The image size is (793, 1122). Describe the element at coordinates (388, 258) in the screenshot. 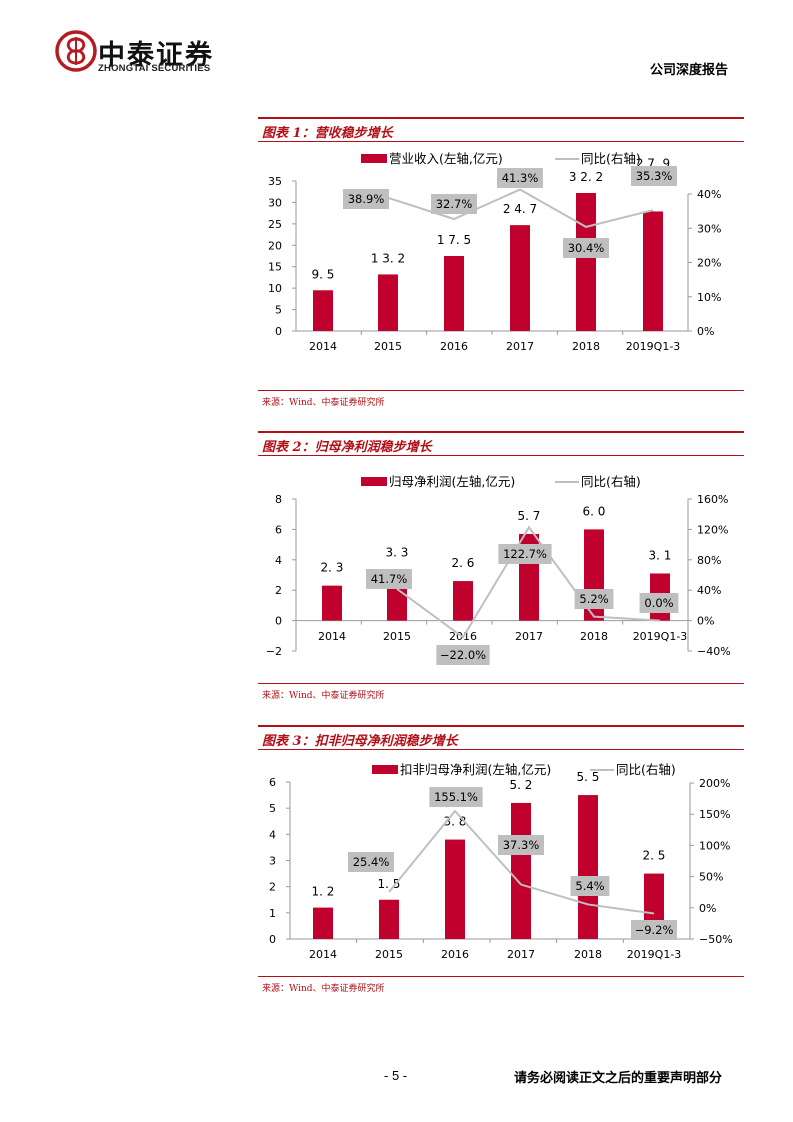

I see `bar-value-label: 1 3. 2` at that location.